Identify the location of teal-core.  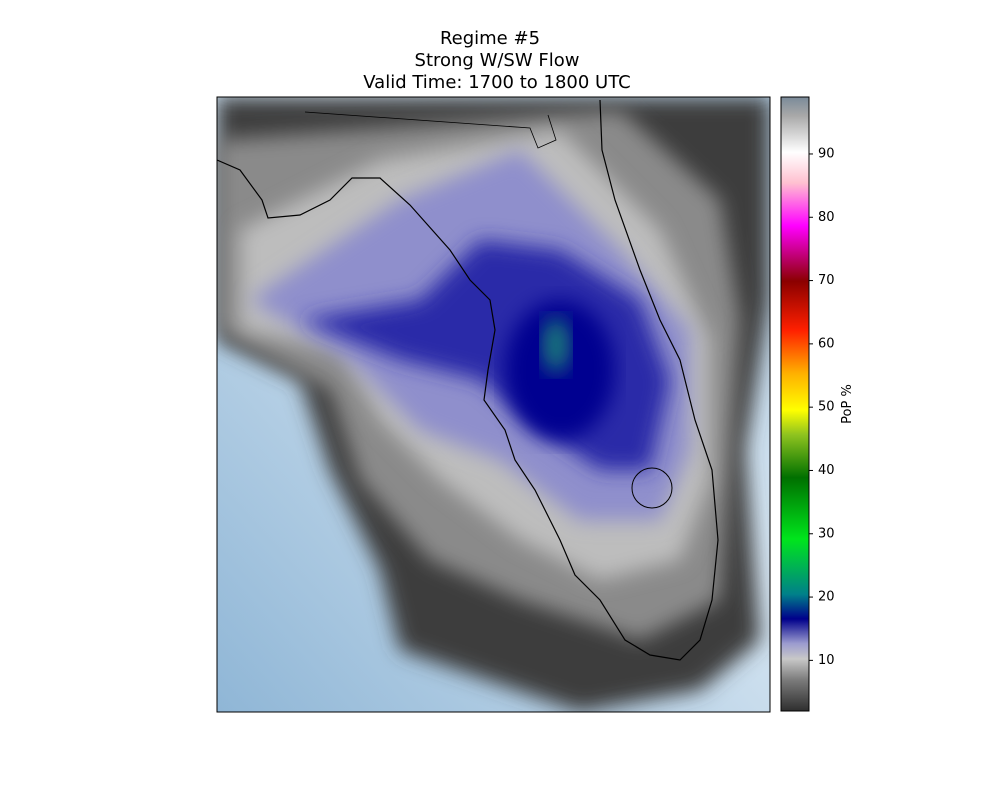
(556, 345).